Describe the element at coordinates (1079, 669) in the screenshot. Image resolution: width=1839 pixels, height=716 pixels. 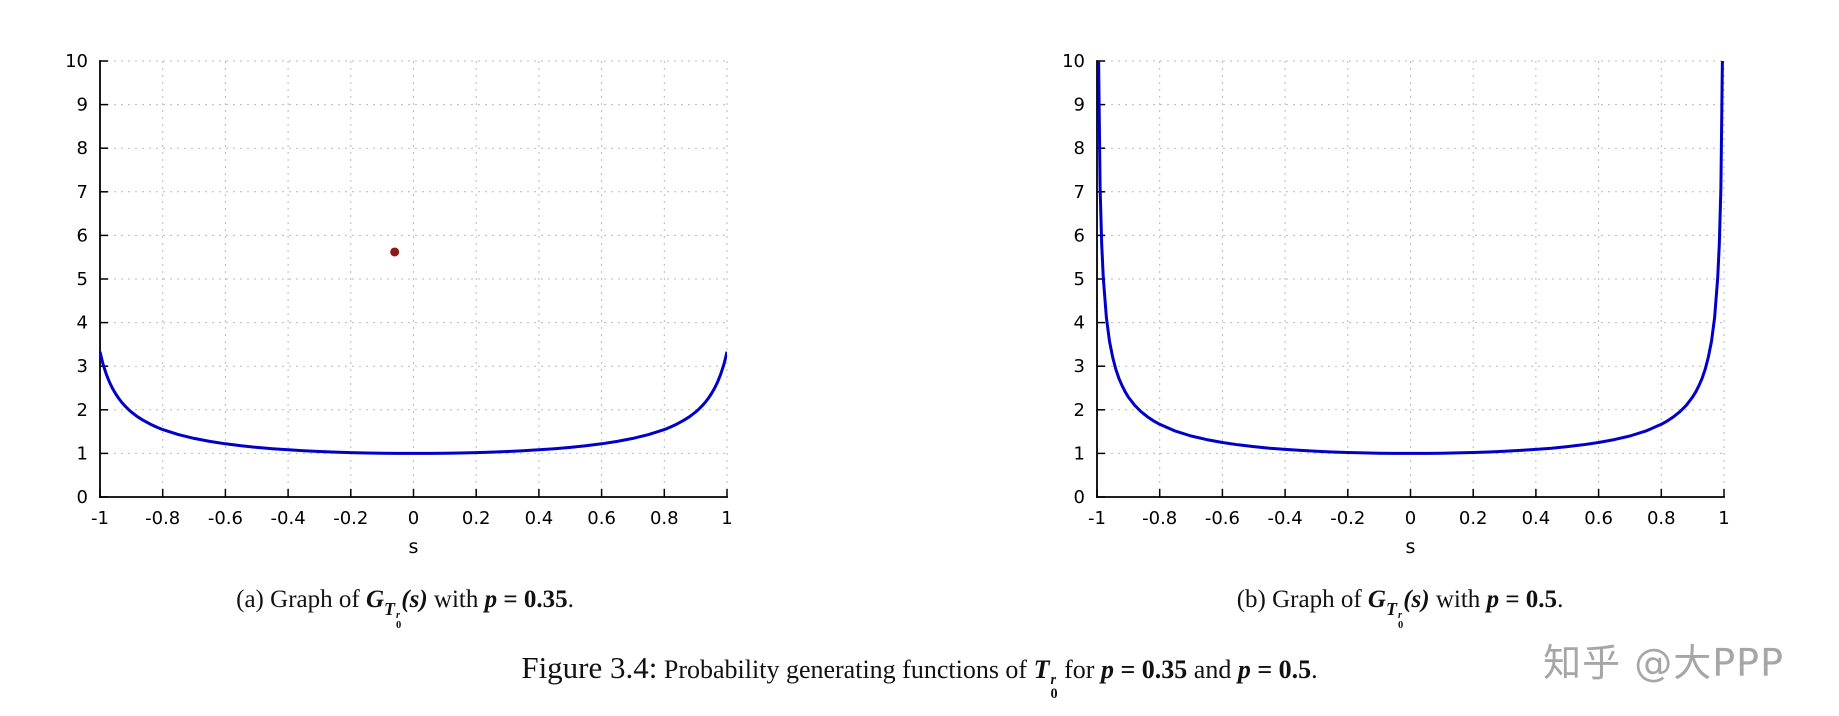
I see `figure-caption-for: for` at that location.